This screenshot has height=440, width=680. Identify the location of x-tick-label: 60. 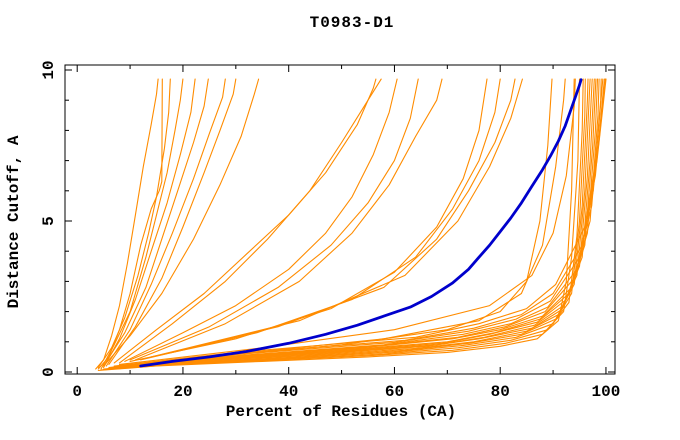
(394, 392).